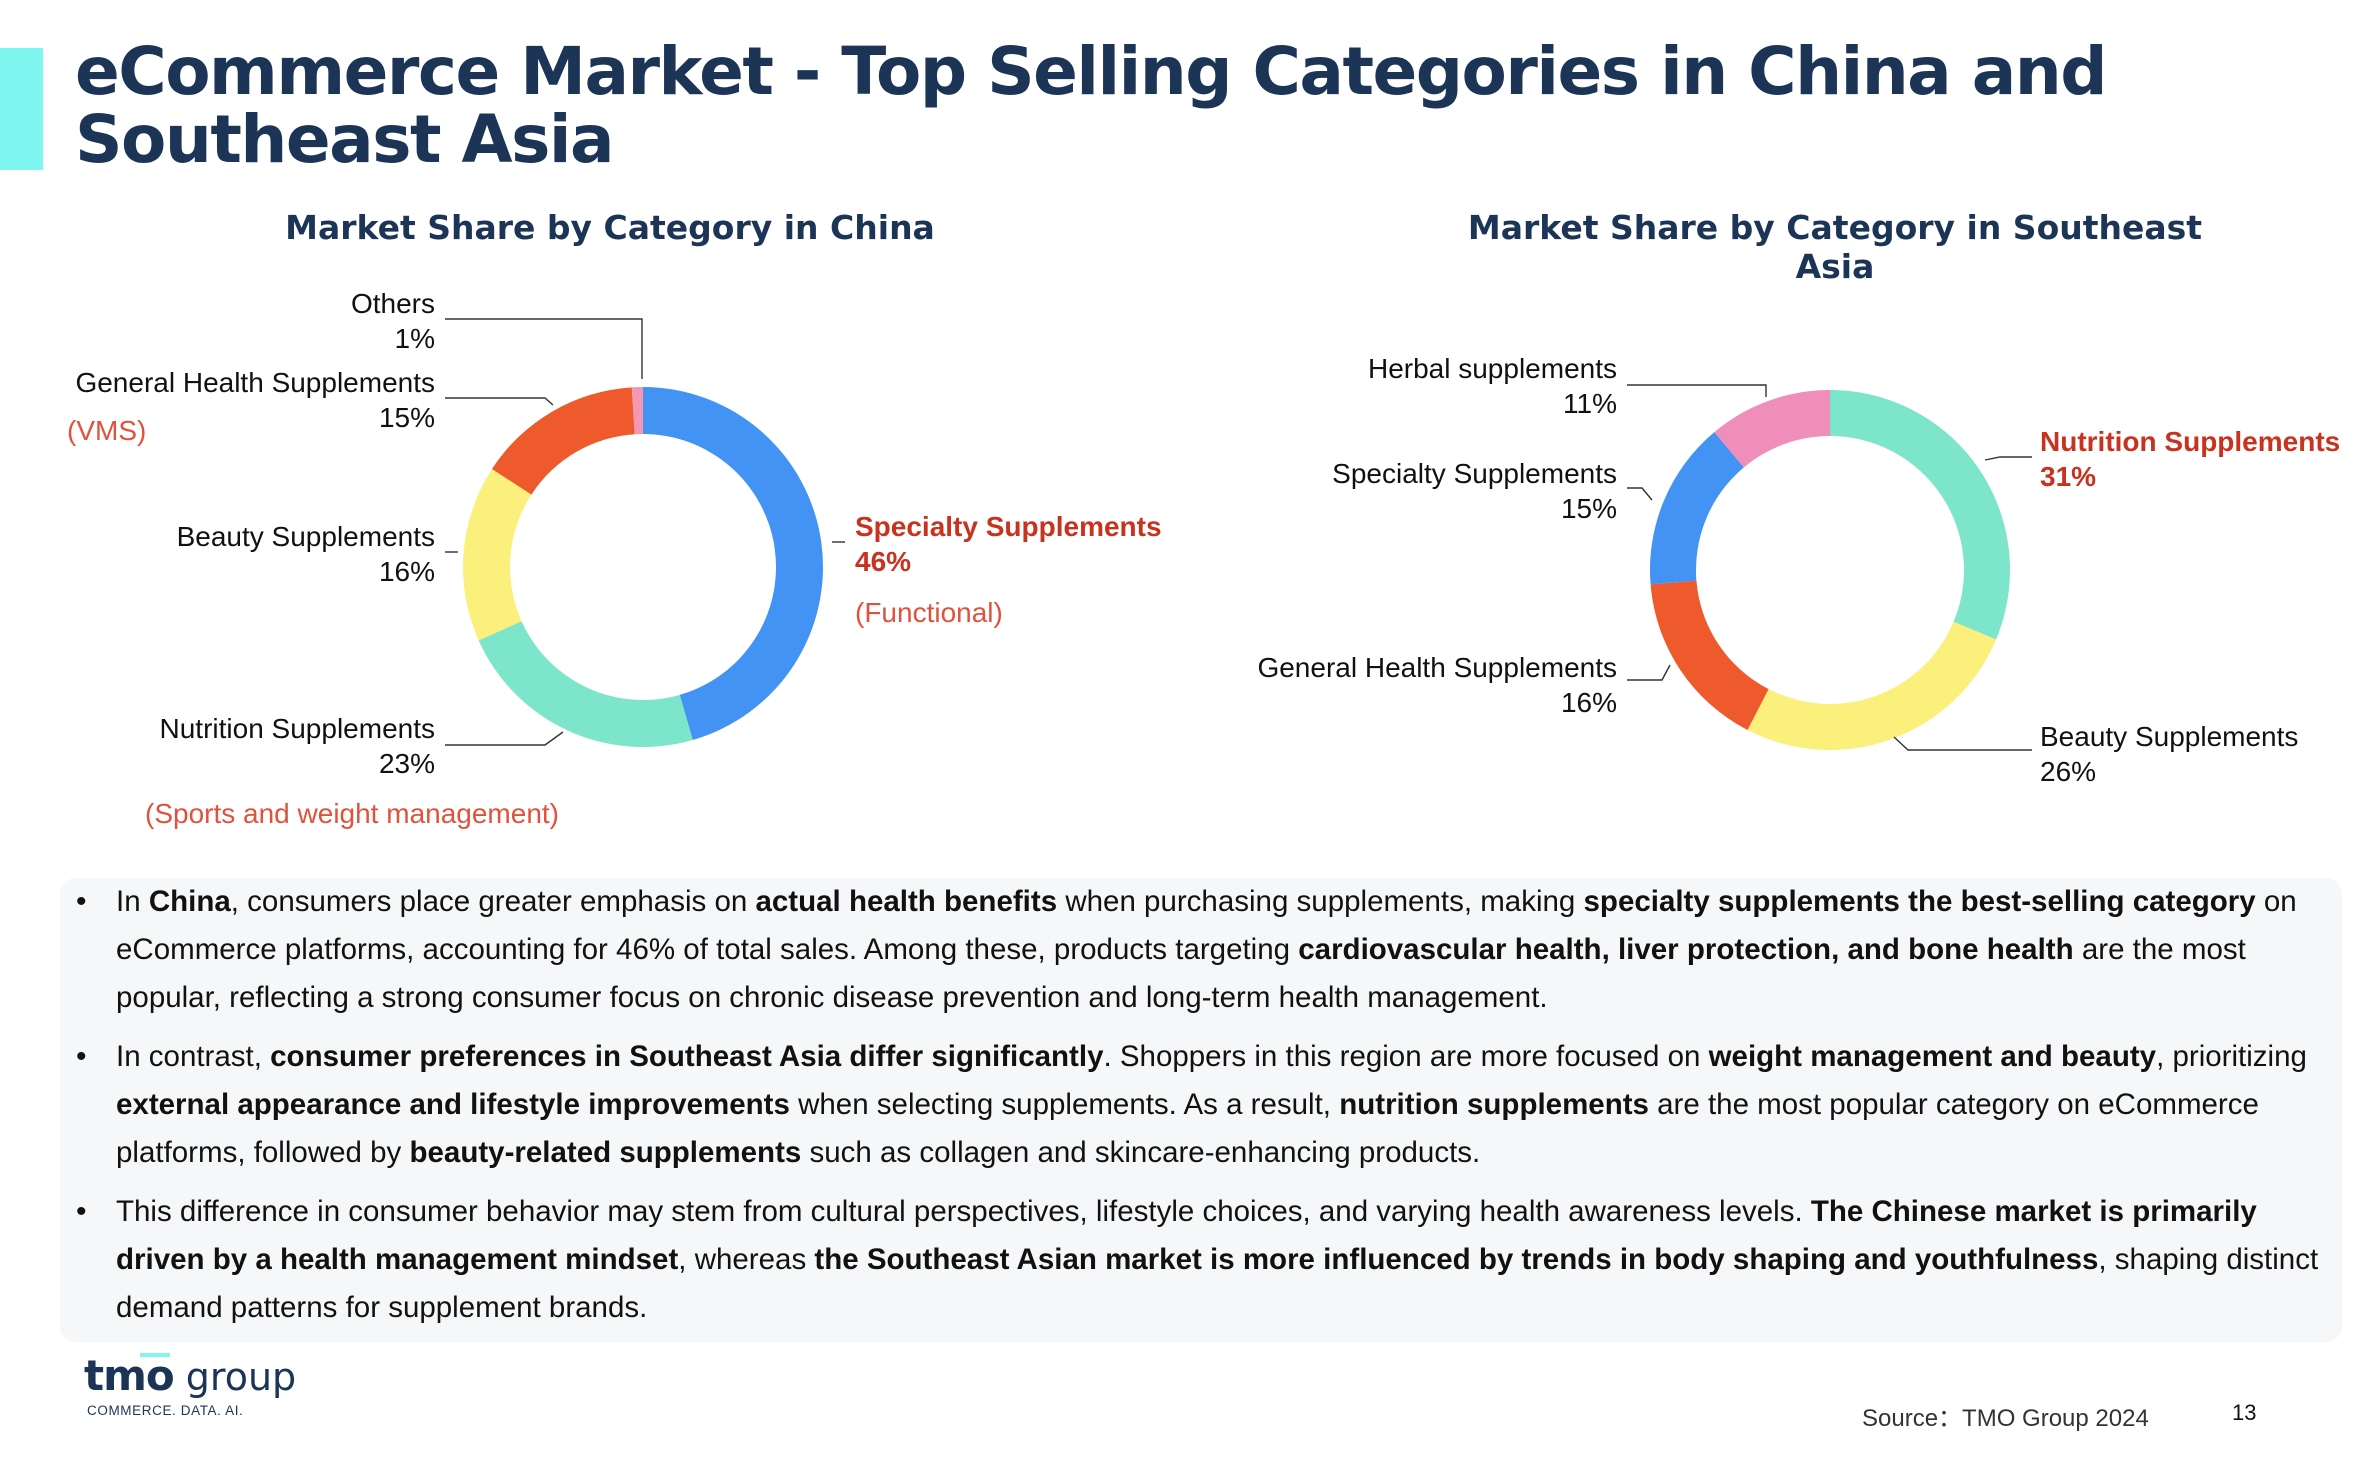 The height and width of the screenshot is (1476, 2364). I want to click on source-note: Source：TMO Group 2024, so click(2005, 1418).